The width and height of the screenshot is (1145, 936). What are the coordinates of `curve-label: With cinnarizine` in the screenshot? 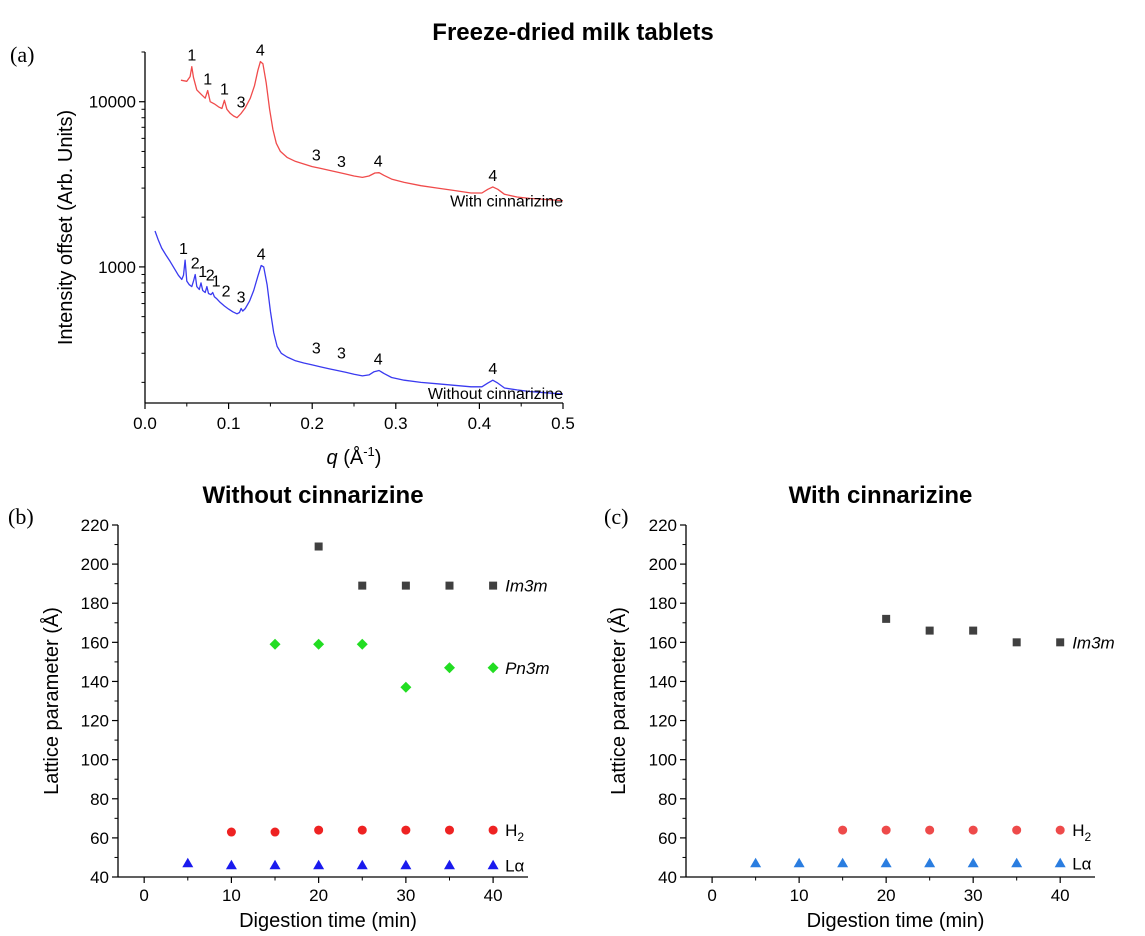 It's located at (506, 201).